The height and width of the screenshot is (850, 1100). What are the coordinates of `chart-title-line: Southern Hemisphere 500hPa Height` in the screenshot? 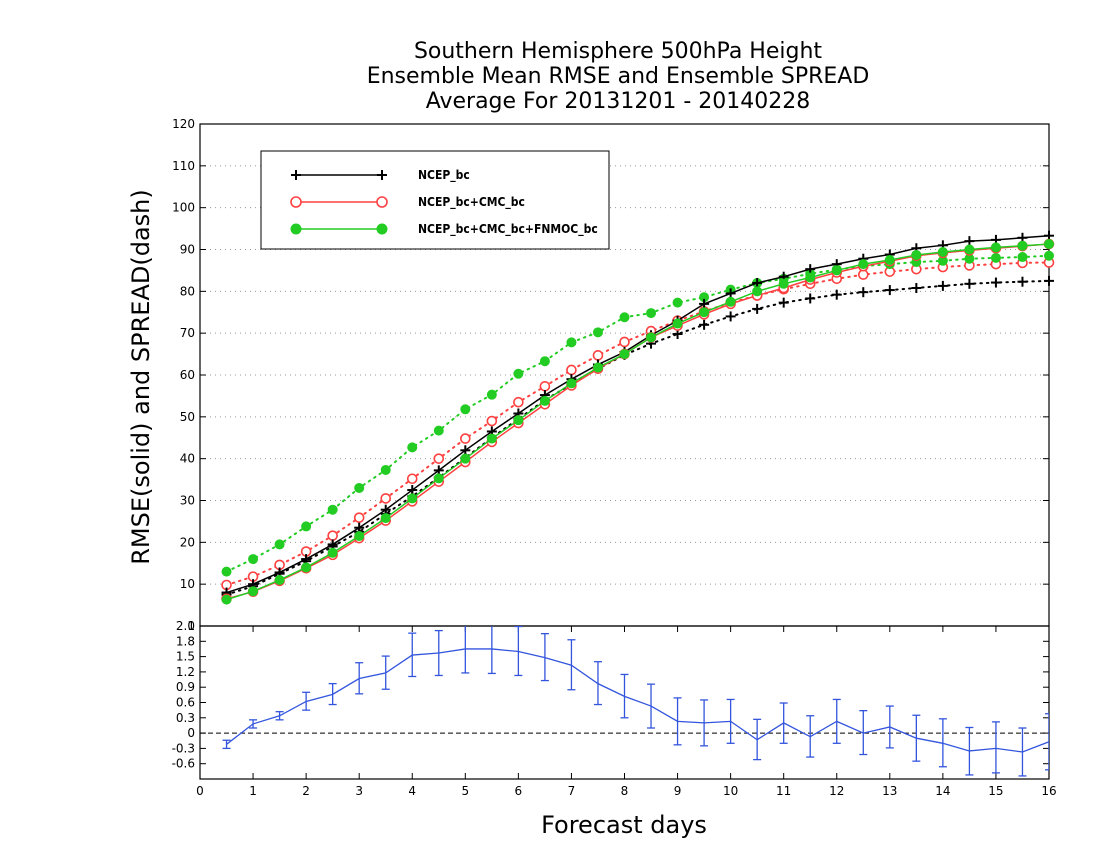 It's located at (618, 51).